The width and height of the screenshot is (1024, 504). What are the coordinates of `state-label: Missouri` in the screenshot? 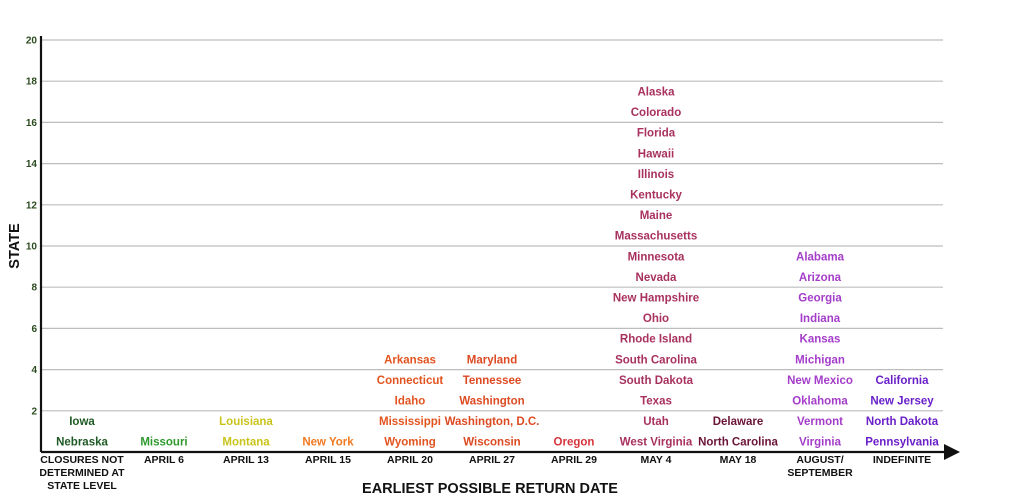 It's located at (163, 443).